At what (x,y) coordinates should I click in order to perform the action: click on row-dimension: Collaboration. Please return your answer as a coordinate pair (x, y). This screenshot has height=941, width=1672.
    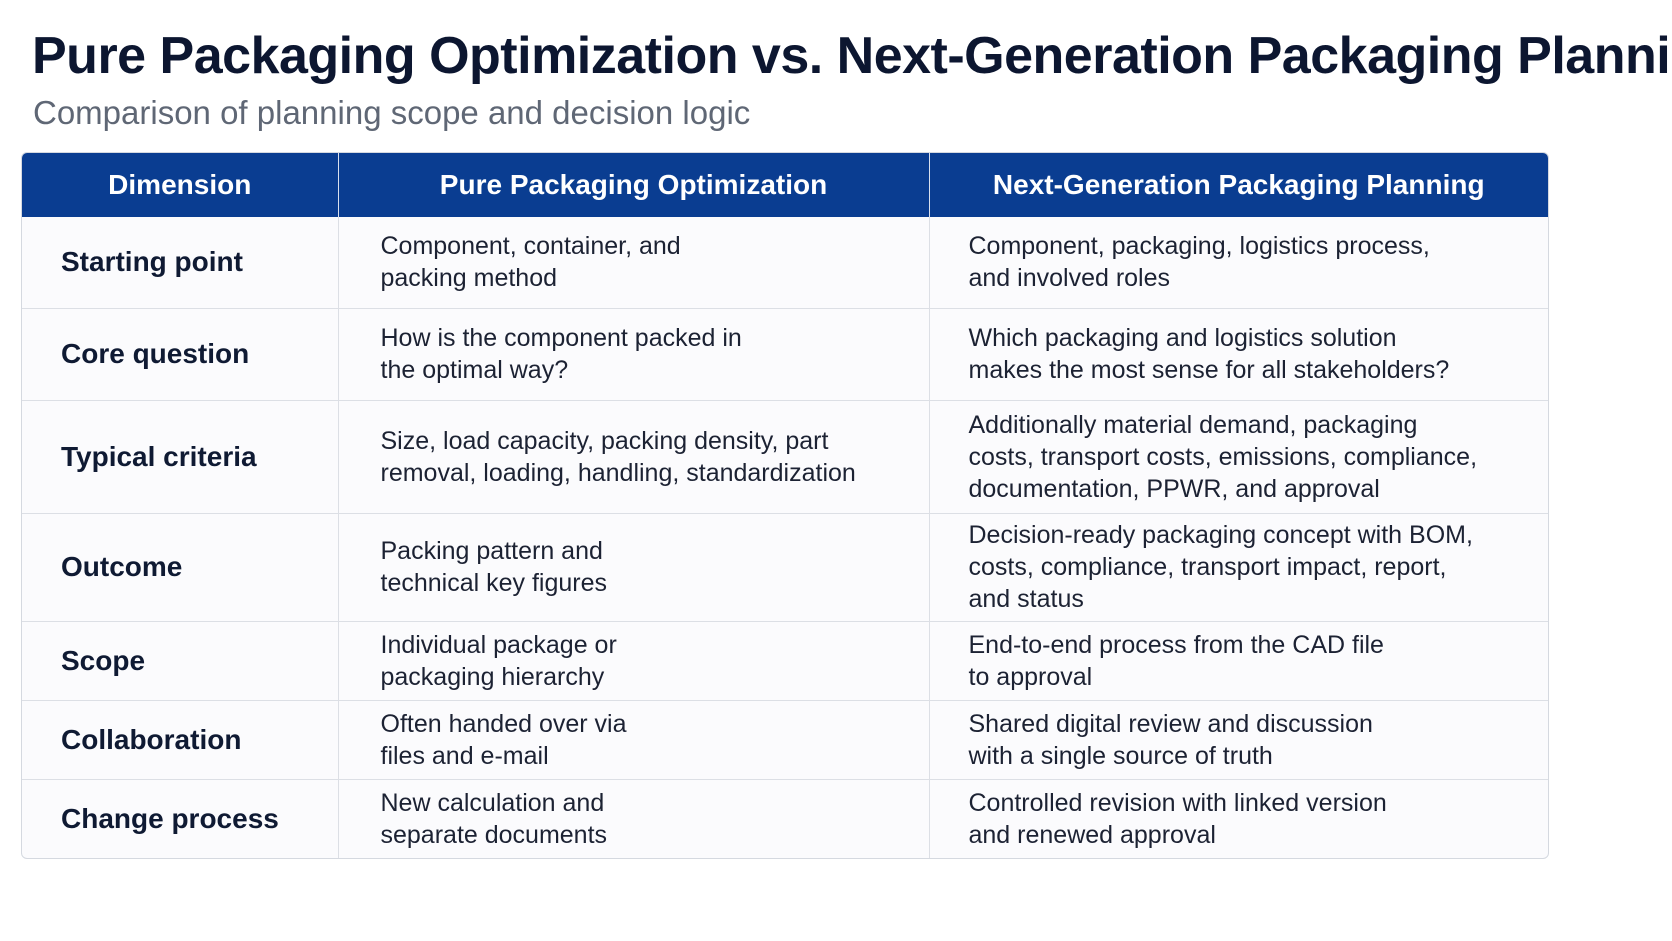
    Looking at the image, I should click on (180, 739).